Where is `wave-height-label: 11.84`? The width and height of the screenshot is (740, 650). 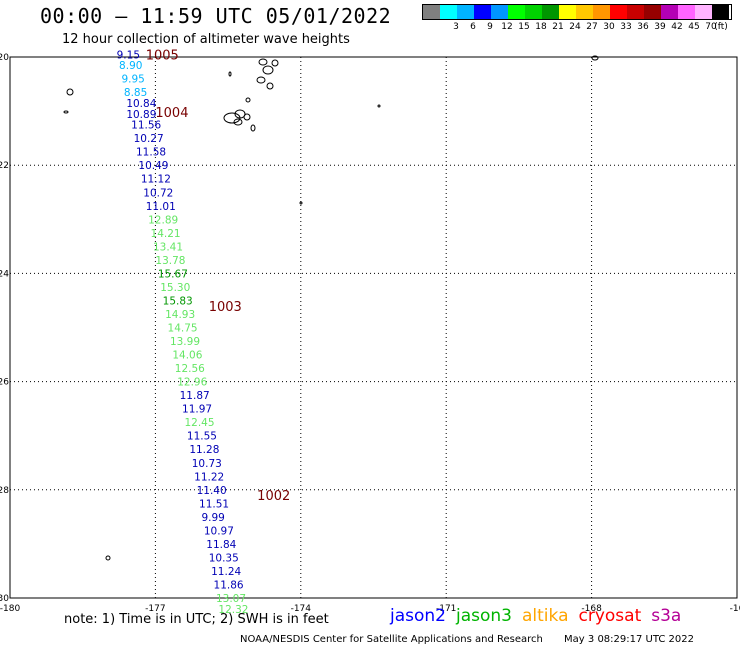
wave-height-label: 11.84 is located at coordinates (221, 545).